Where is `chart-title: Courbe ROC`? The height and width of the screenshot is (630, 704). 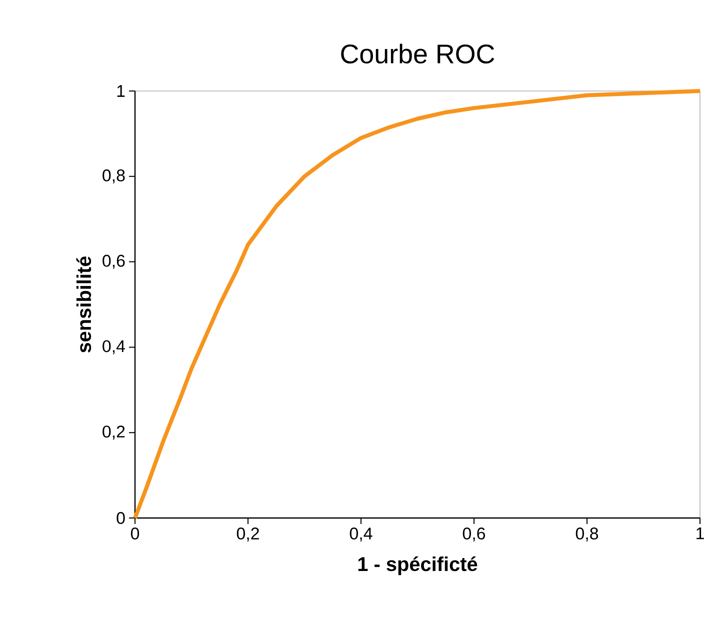 chart-title: Courbe ROC is located at coordinates (417, 54).